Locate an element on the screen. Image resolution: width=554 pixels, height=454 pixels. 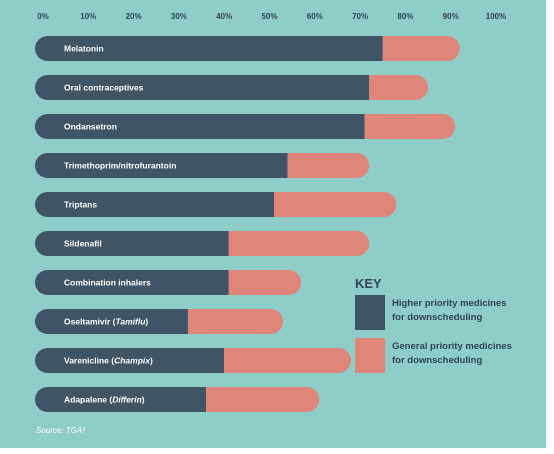
category-label-part: Adapalene ( is located at coordinates (88, 400).